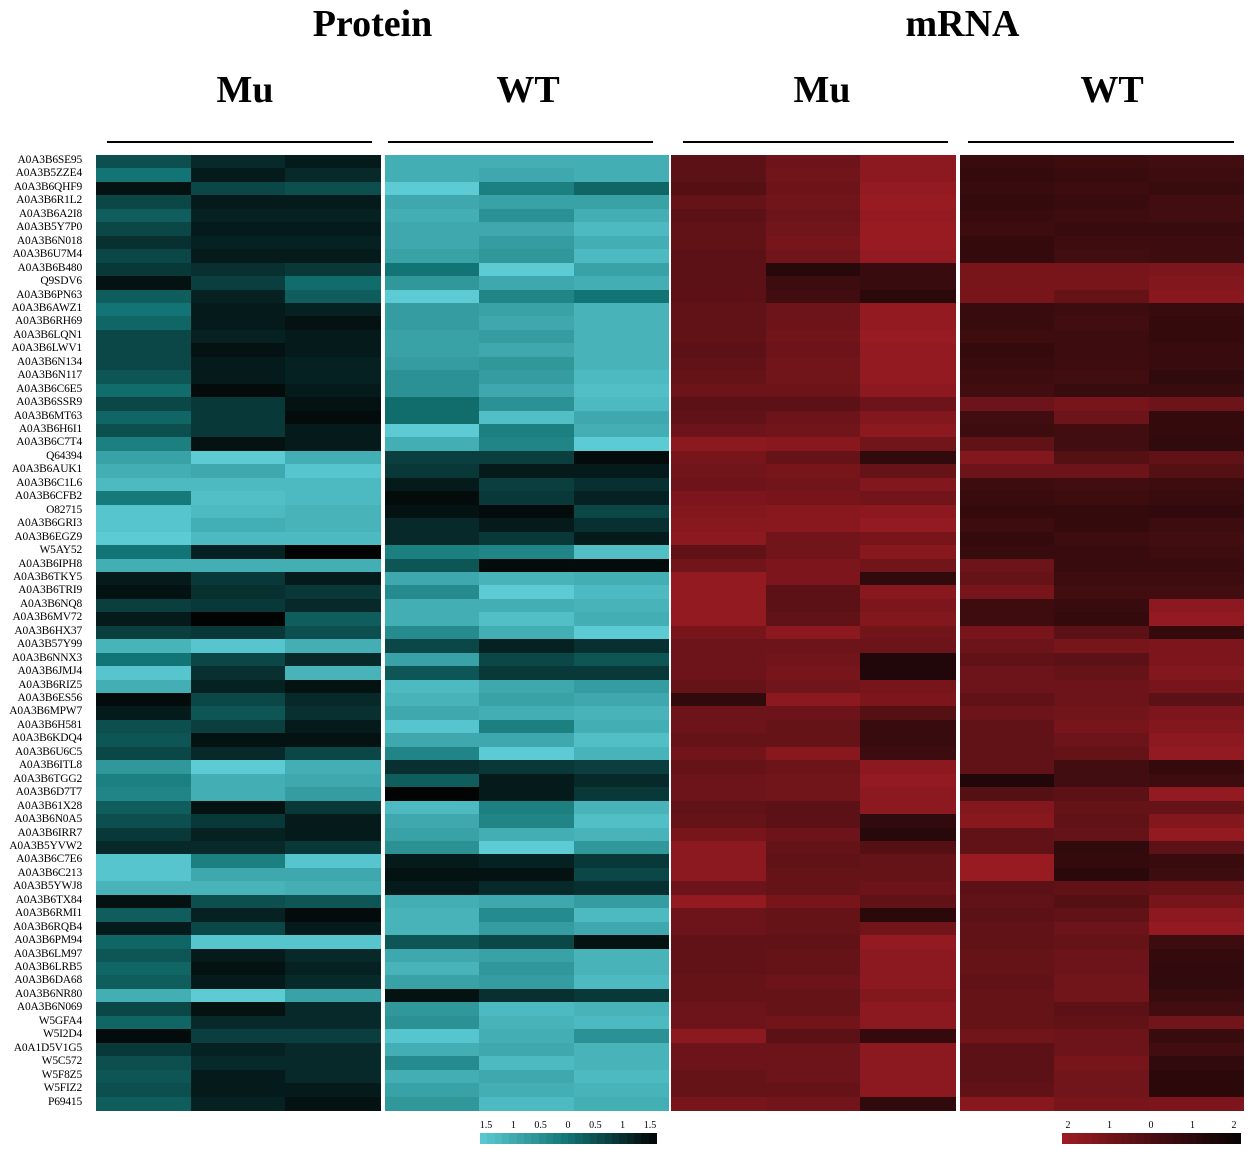 This screenshot has height=1150, width=1250. What do you see at coordinates (48, 967) in the screenshot?
I see `row-label: A0A3B6LRB5` at bounding box center [48, 967].